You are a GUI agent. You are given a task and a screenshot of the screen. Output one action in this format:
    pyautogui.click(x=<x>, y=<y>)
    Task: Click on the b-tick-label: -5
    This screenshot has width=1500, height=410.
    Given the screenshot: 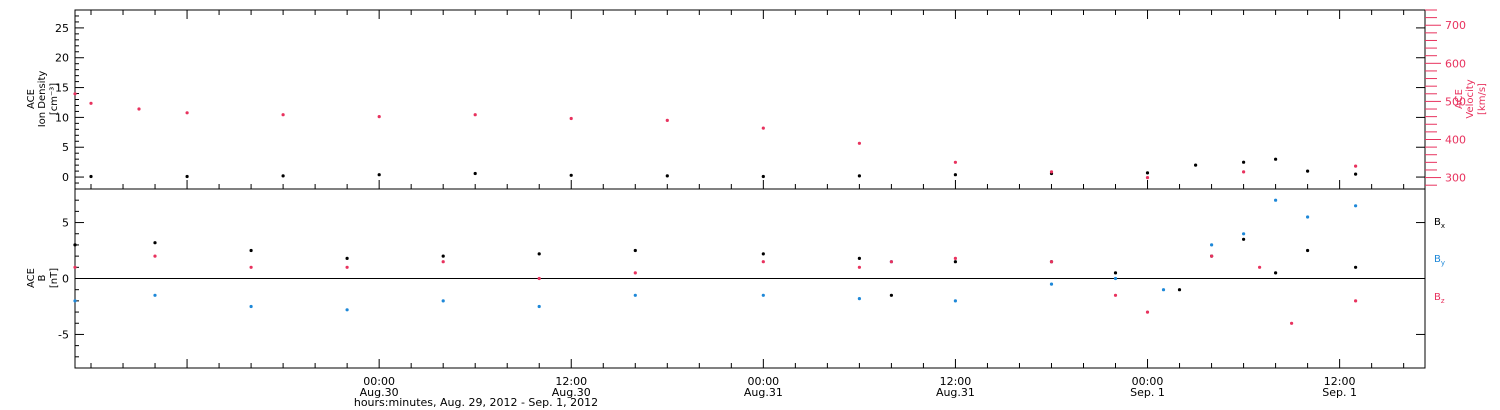 What is the action you would take?
    pyautogui.click(x=63, y=334)
    